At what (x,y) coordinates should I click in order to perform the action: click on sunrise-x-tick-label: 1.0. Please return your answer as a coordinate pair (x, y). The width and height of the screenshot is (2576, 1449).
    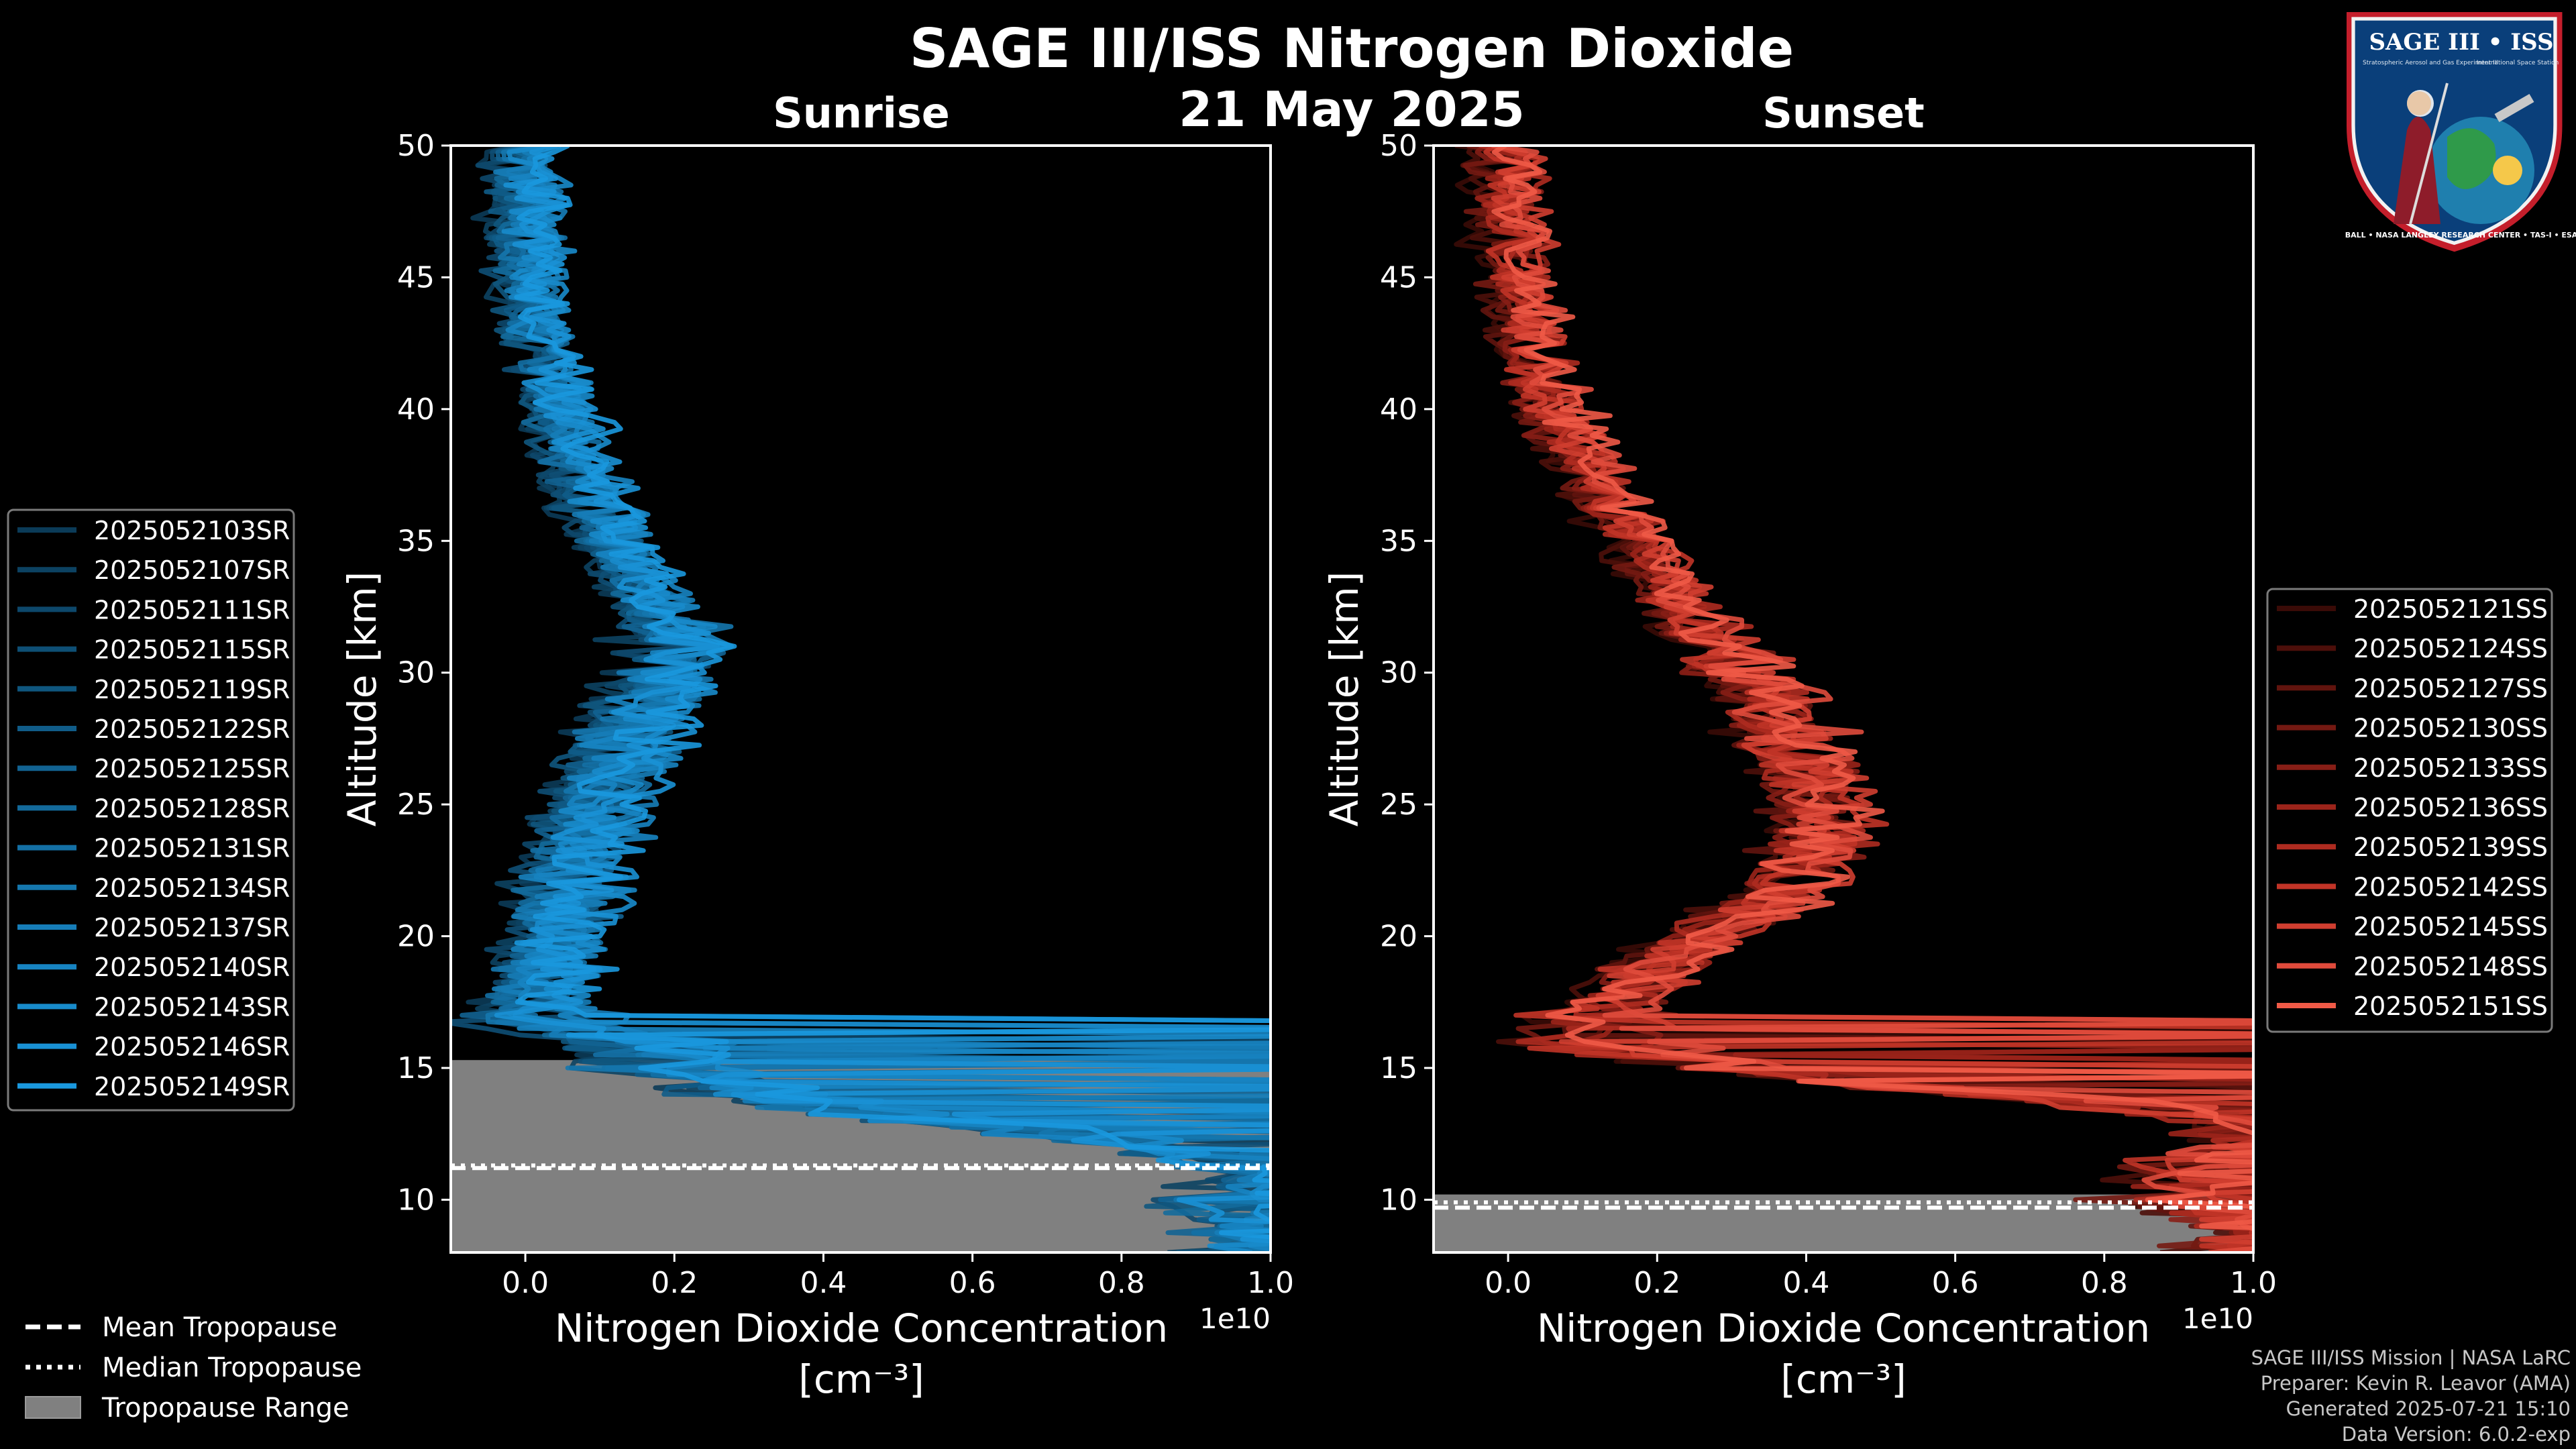
    Looking at the image, I should click on (1270, 1283).